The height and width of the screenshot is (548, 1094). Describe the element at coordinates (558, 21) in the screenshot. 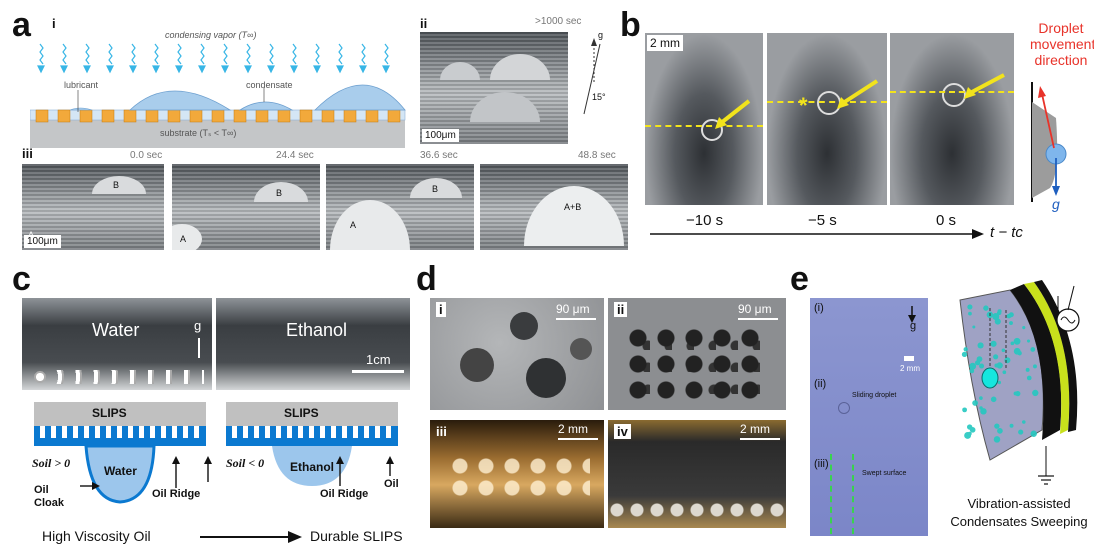

I see `panel-a-ii-time: >1000 sec` at that location.